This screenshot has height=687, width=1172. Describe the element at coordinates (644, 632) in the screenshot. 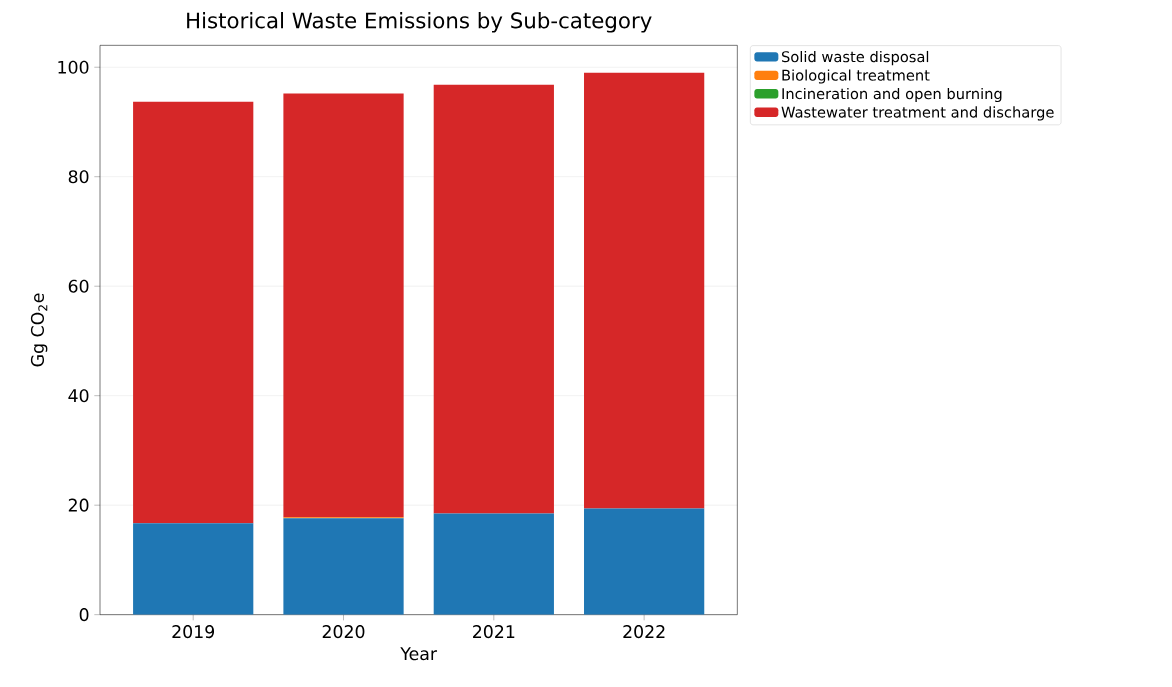

I see `x-tick-label: 2022` at that location.